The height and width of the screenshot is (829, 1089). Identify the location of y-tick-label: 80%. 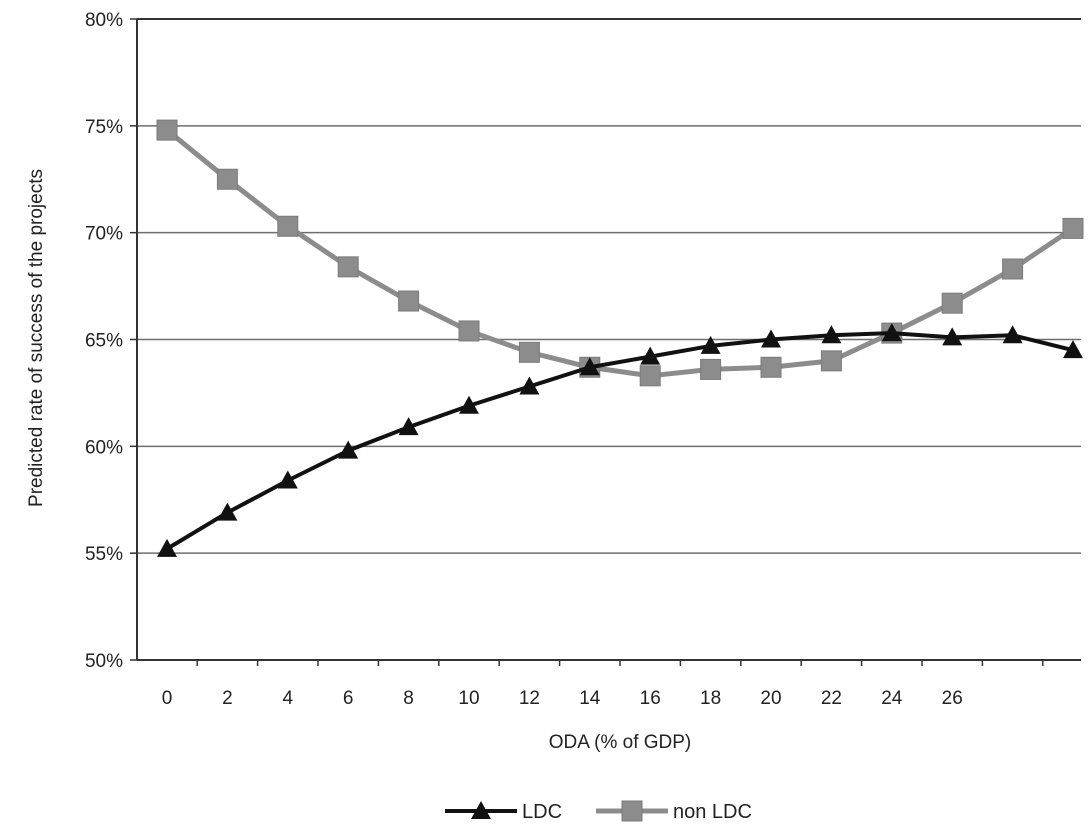
(104, 20).